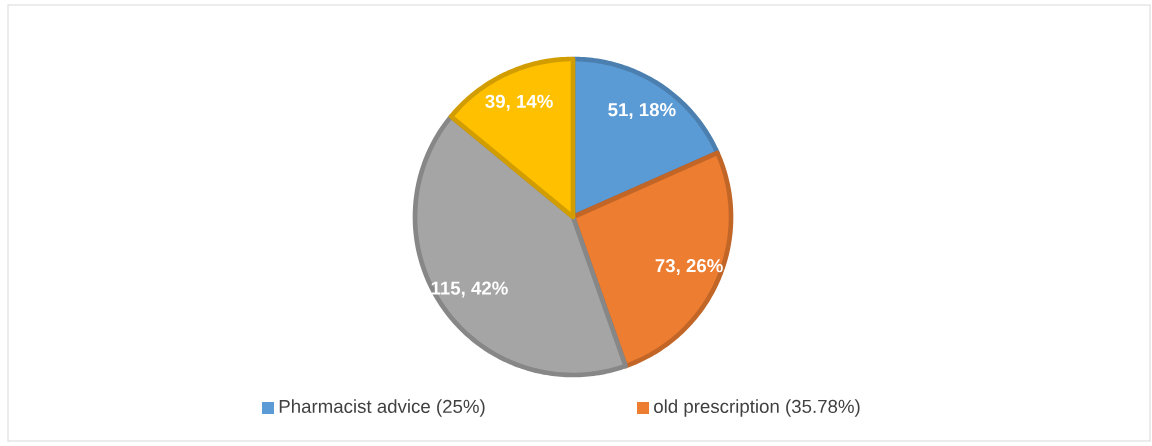  Describe the element at coordinates (689, 267) in the screenshot. I see `data-label: 73, 26%` at that location.